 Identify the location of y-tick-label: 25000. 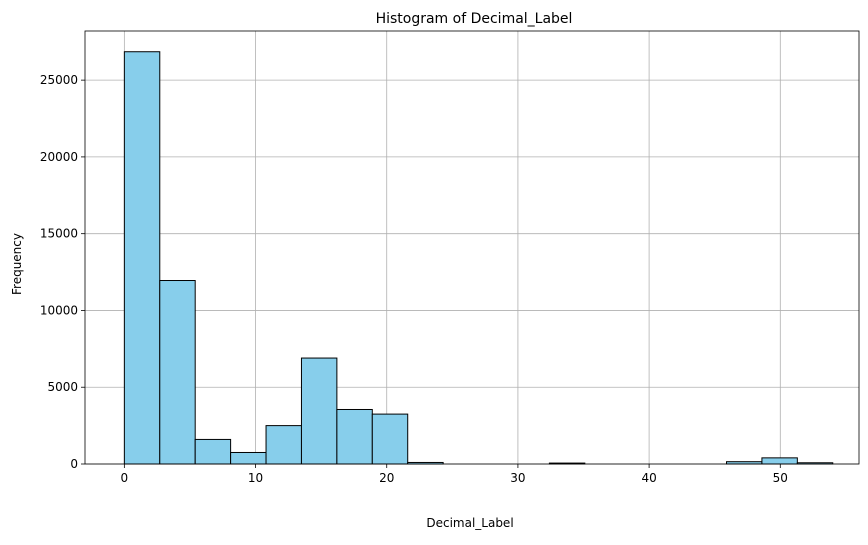
(59, 80).